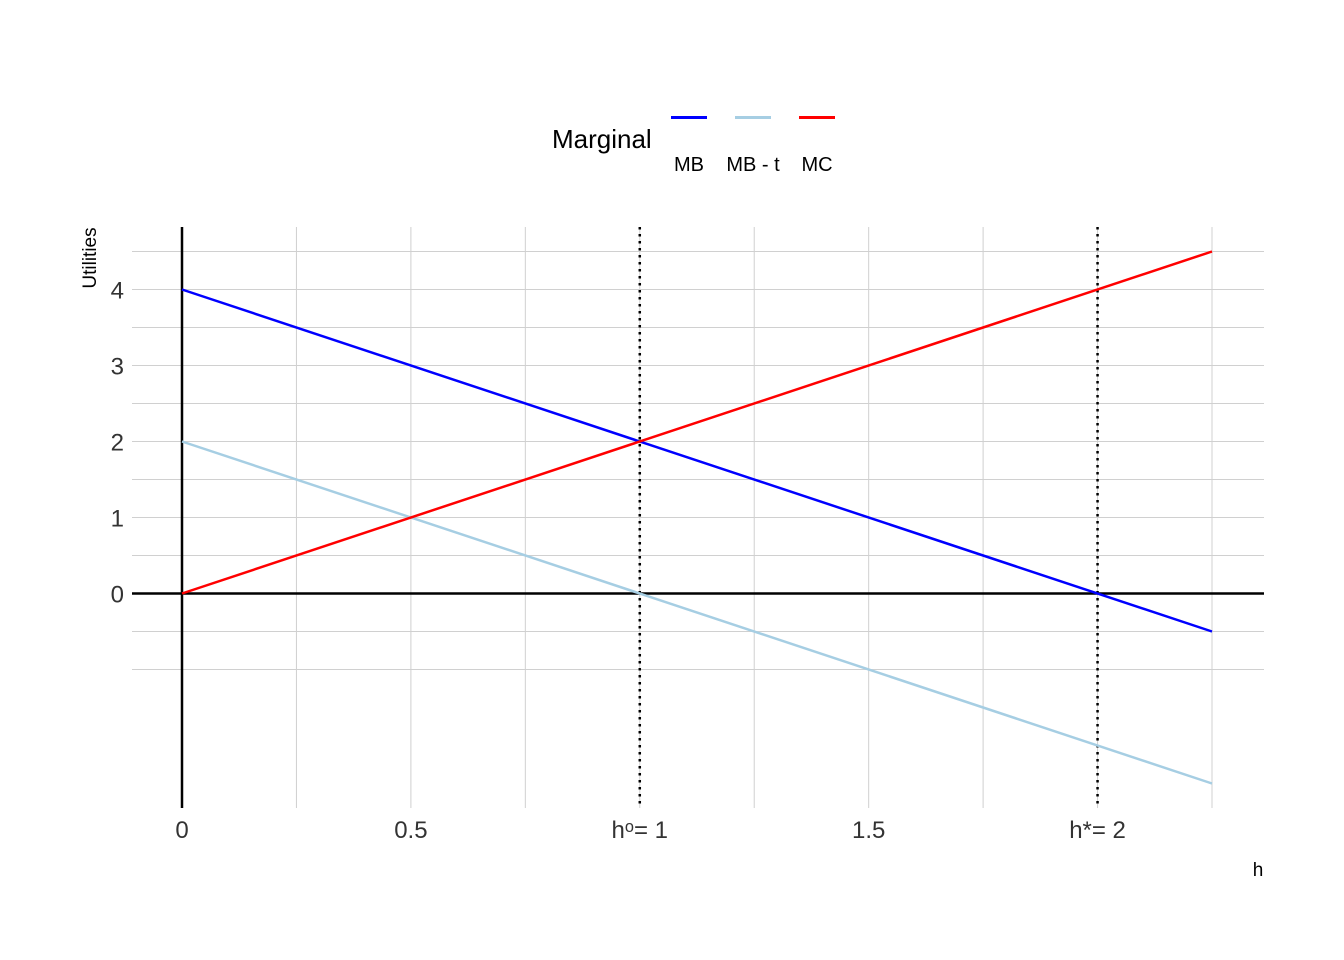 The height and width of the screenshot is (960, 1344). Describe the element at coordinates (1258, 870) in the screenshot. I see `x-axis-title: h` at that location.